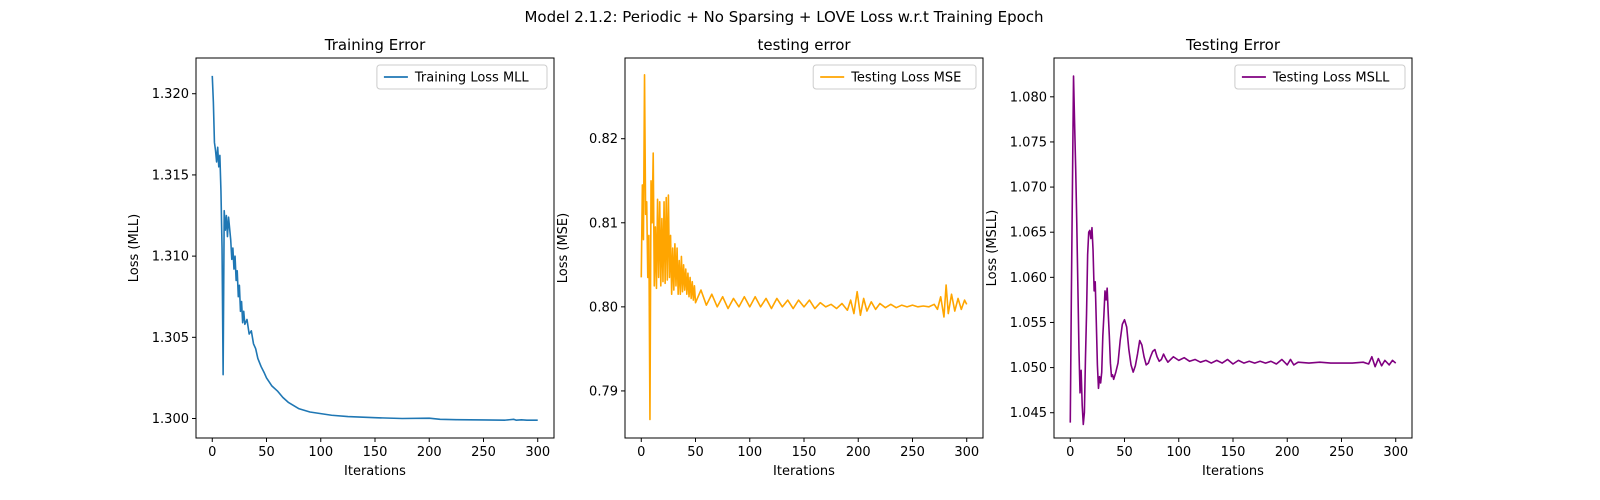  What do you see at coordinates (170, 338) in the screenshot?
I see `y-tick-label: 1.305` at bounding box center [170, 338].